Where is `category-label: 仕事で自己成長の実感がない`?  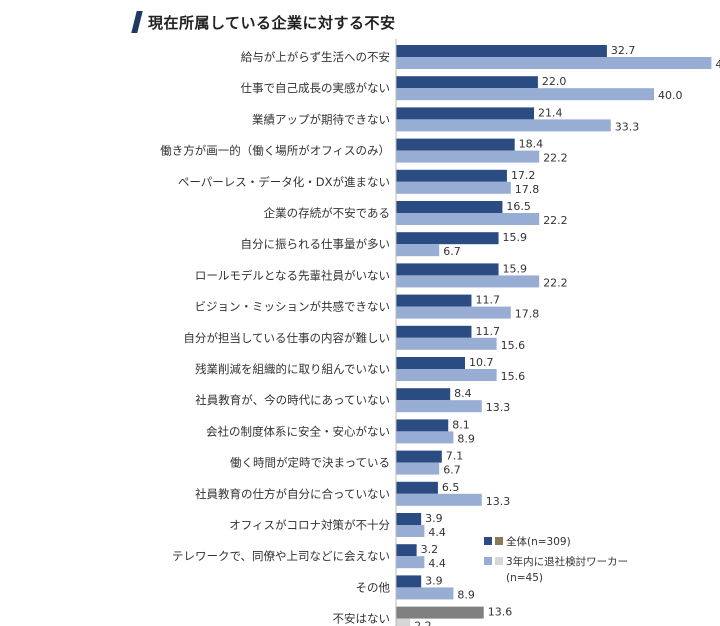
category-label: 仕事で自己成長の実感がない is located at coordinates (316, 88).